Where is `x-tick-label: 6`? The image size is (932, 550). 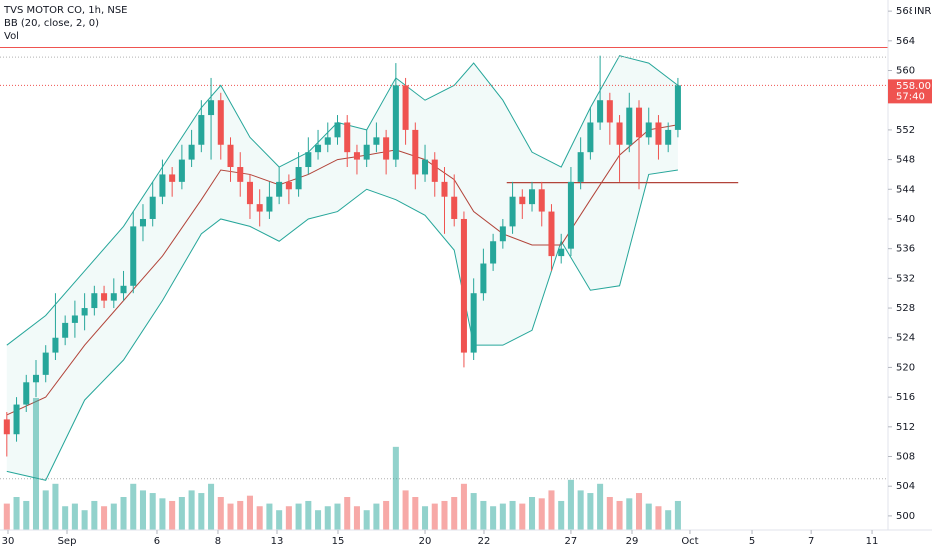 x-tick-label: 6 is located at coordinates (157, 541).